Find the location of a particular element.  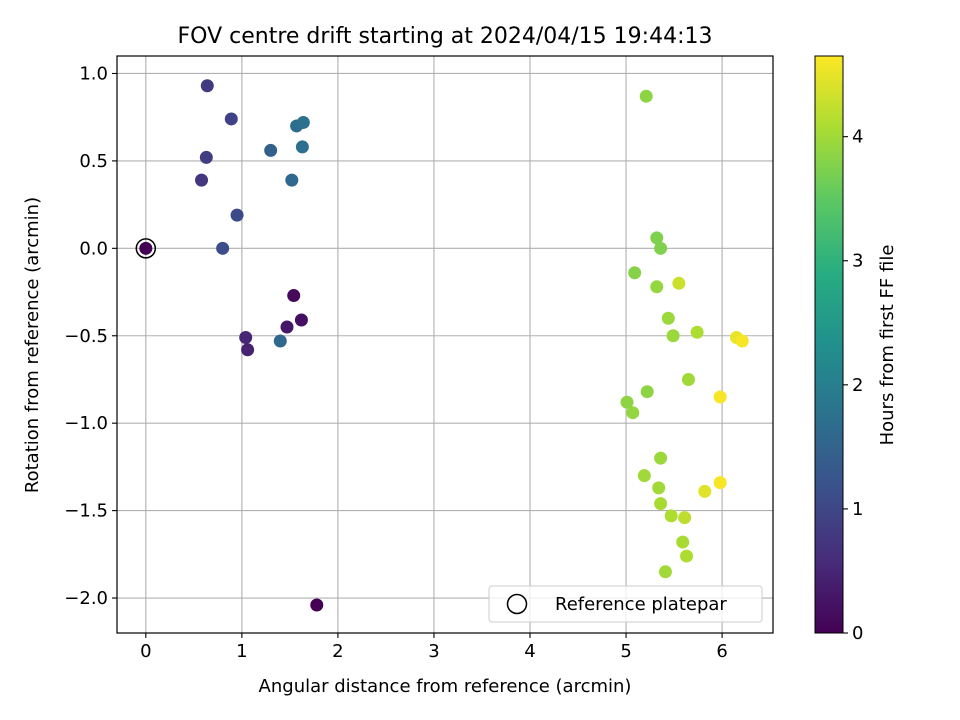

colorbar-tick-label: 1 is located at coordinates (857, 509).